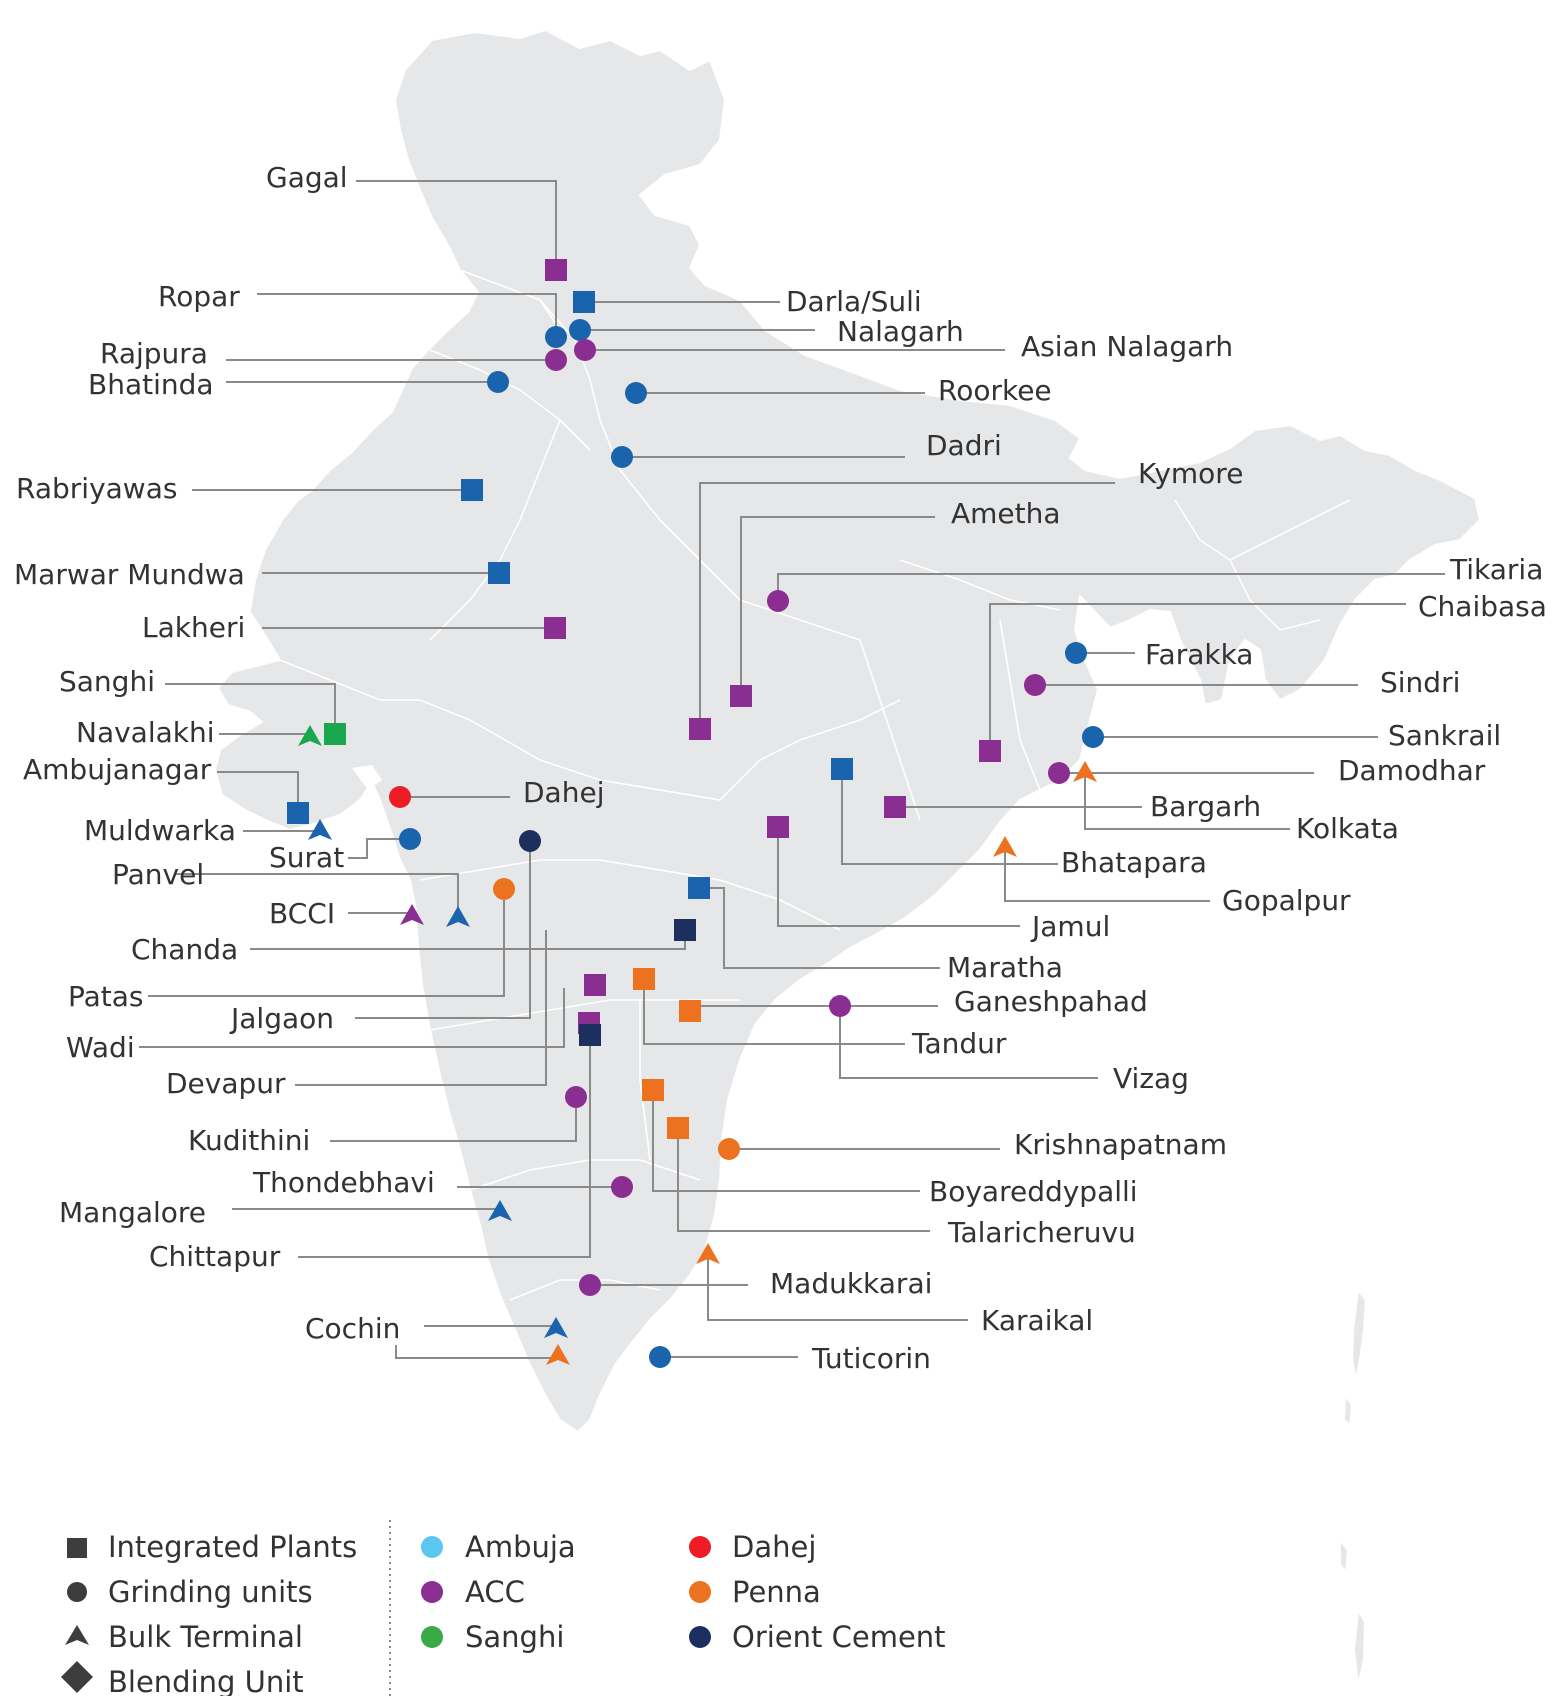 Image resolution: width=1555 pixels, height=1696 pixels. I want to click on legend-bulk-terminal: Bulk Terminal, so click(205, 1637).